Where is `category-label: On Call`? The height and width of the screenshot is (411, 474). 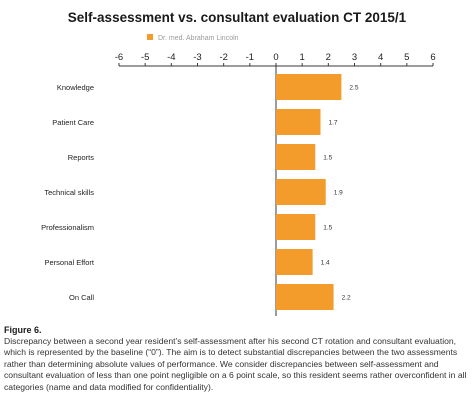 category-label: On Call is located at coordinates (81, 297).